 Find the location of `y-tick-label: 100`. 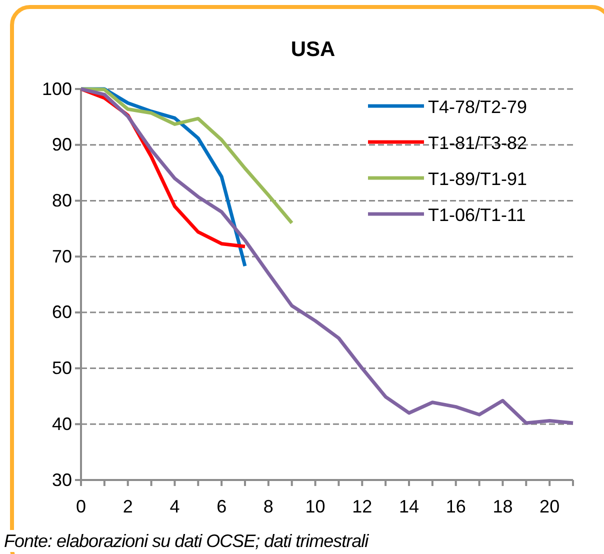

y-tick-label: 100 is located at coordinates (57, 88).